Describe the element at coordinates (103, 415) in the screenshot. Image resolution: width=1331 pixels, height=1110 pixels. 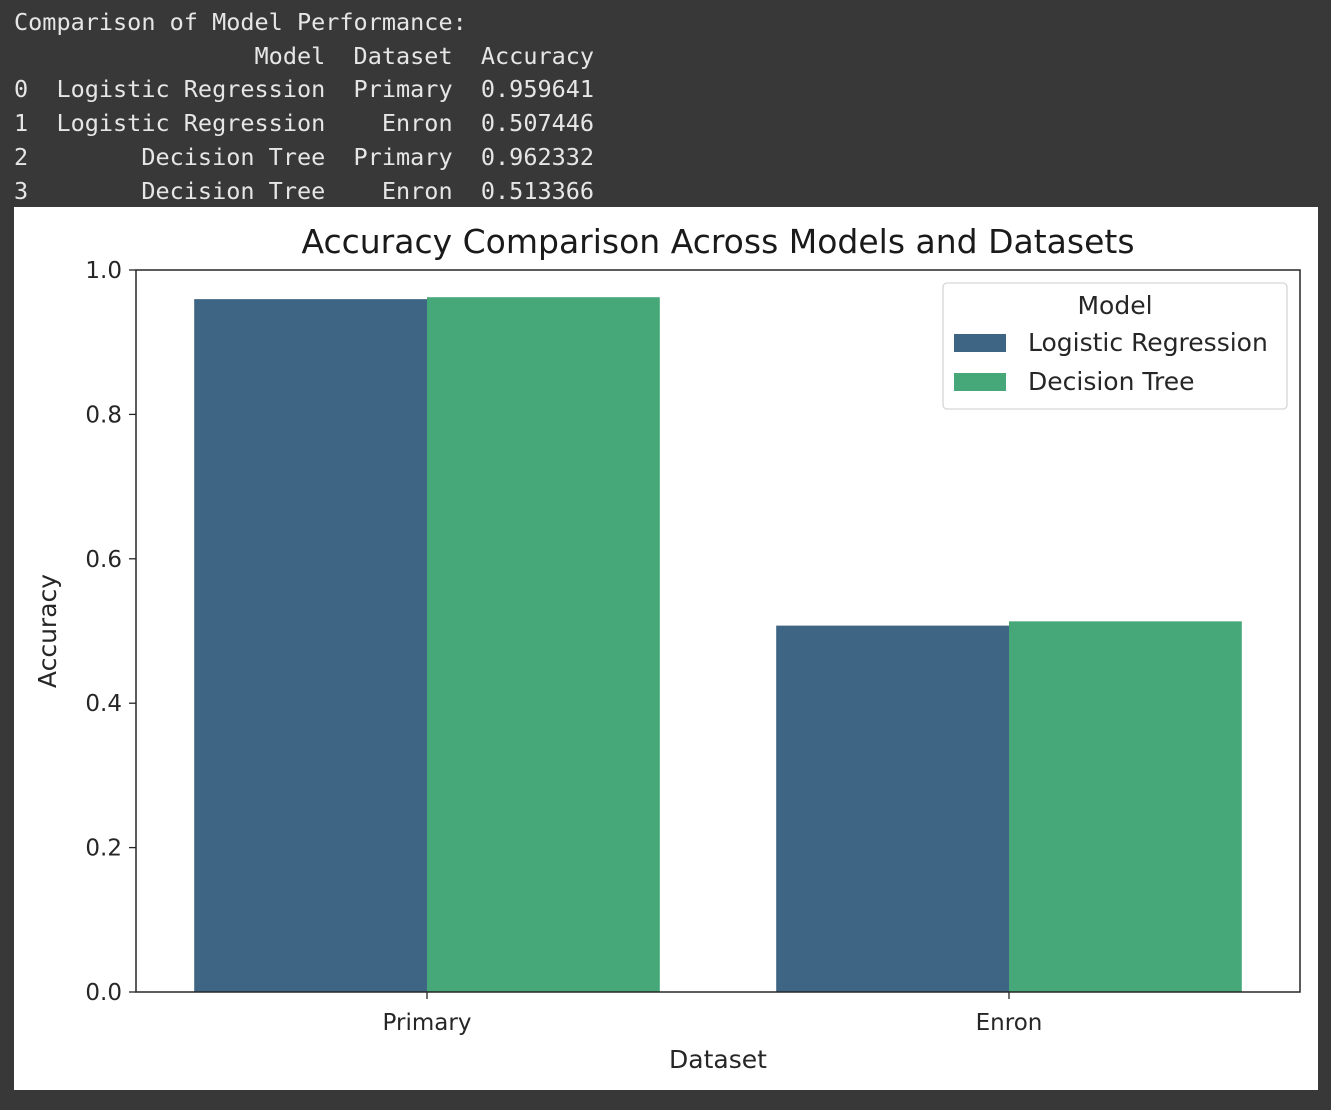
I see `y-tick-label: 0.8` at that location.